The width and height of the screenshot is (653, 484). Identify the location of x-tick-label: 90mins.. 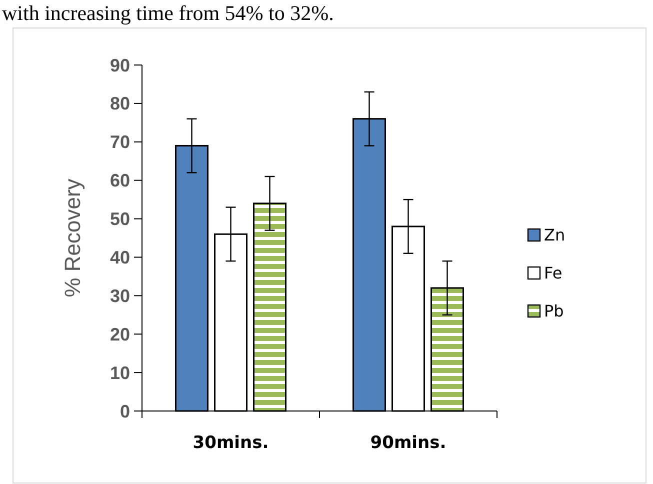
(408, 443).